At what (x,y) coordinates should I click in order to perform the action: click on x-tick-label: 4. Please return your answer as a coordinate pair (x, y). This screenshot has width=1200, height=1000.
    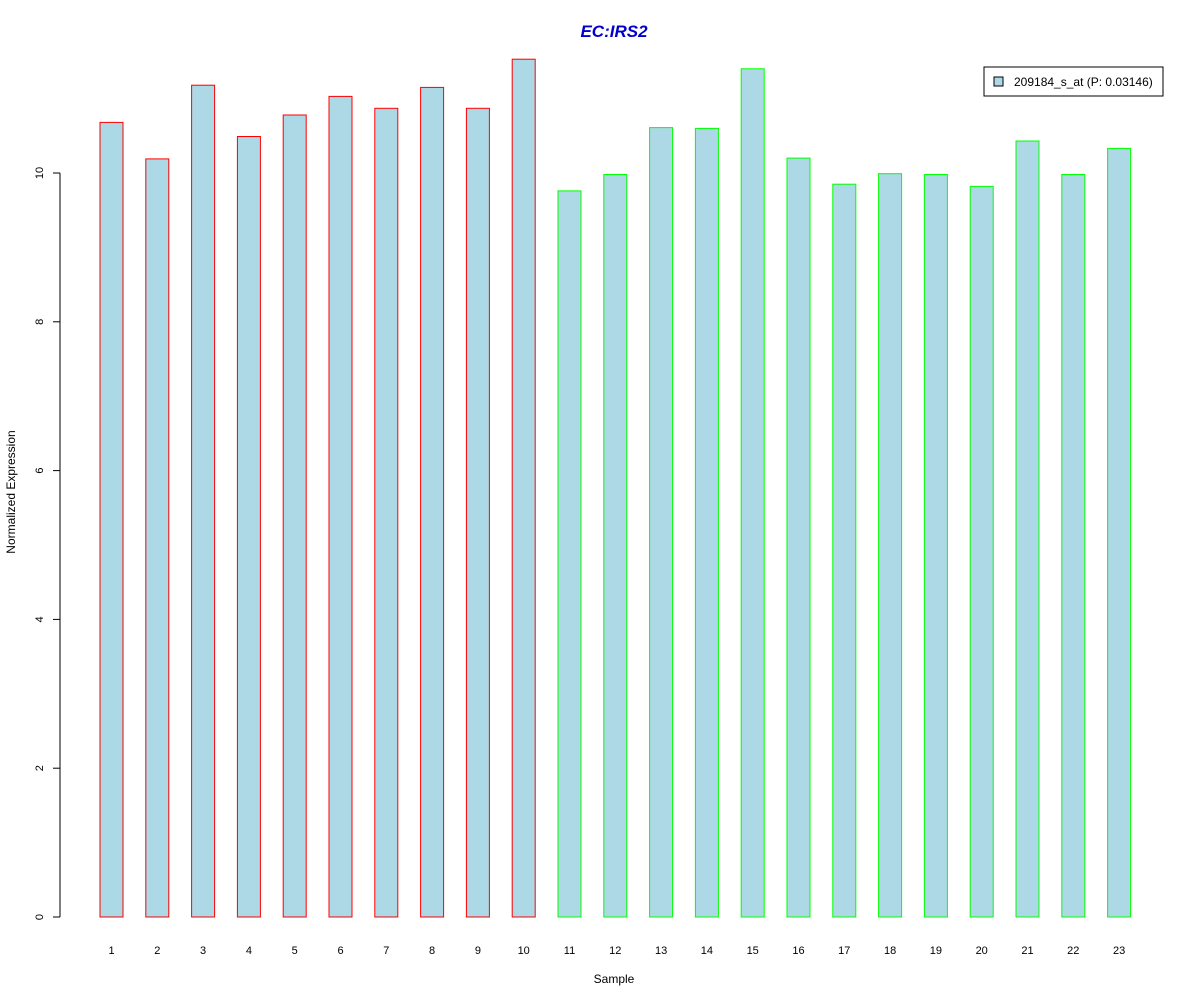
    Looking at the image, I should click on (249, 951).